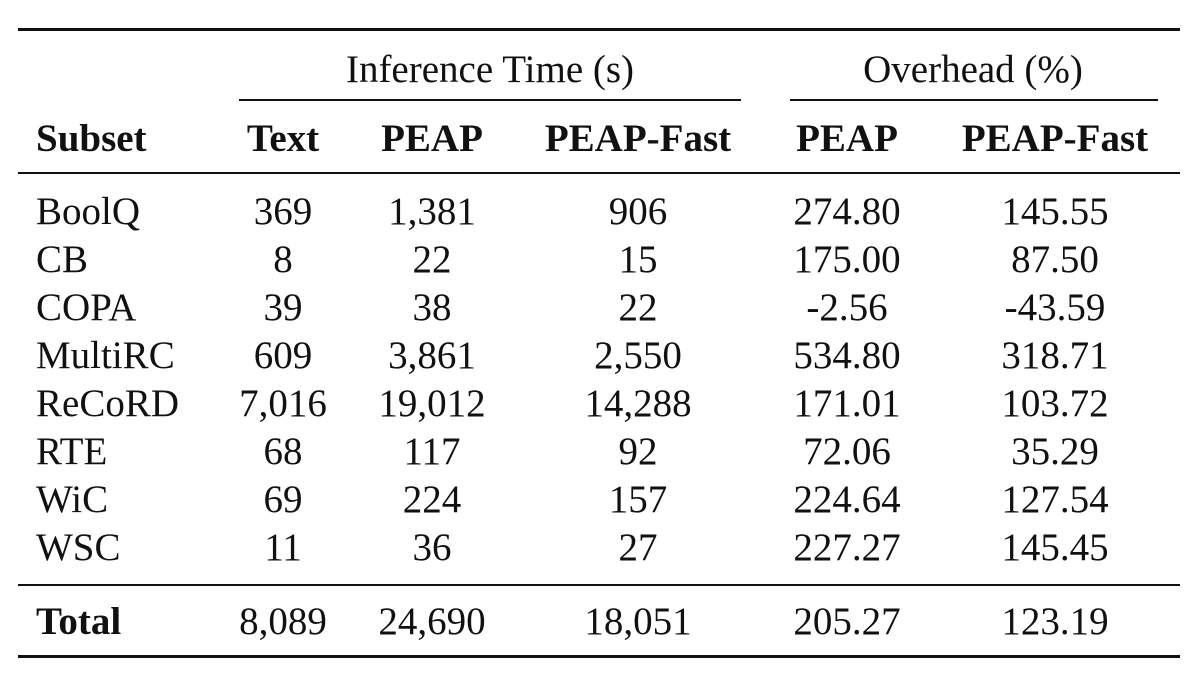  I want to click on cell-text-time: 369, so click(283, 211).